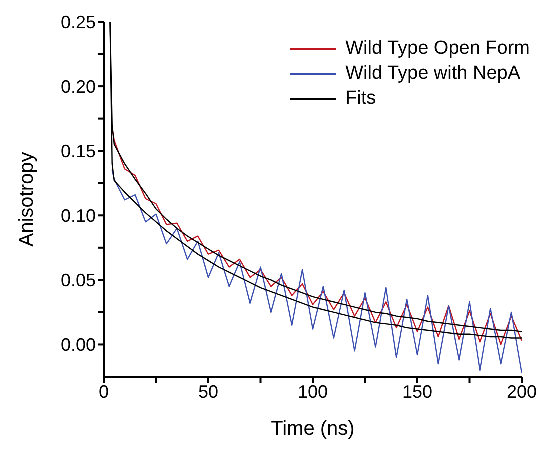  Describe the element at coordinates (313, 392) in the screenshot. I see `x-tick-label: 100` at that location.